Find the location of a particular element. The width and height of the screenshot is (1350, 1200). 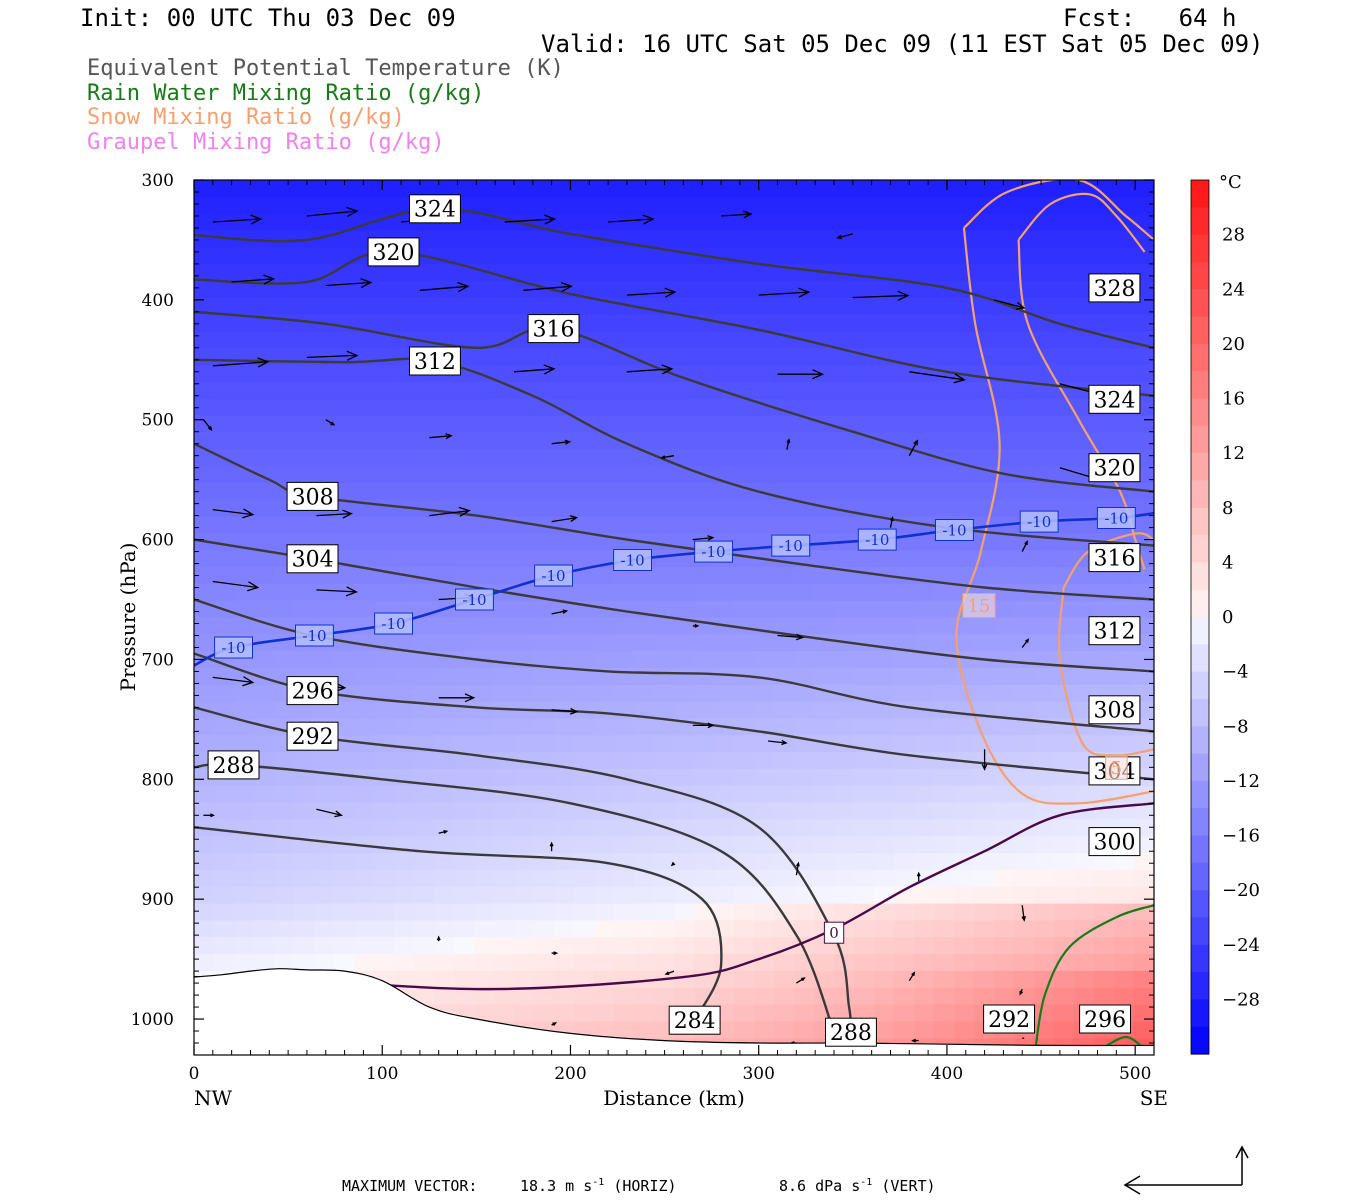

y-tick-label: 1000 is located at coordinates (152, 1020).